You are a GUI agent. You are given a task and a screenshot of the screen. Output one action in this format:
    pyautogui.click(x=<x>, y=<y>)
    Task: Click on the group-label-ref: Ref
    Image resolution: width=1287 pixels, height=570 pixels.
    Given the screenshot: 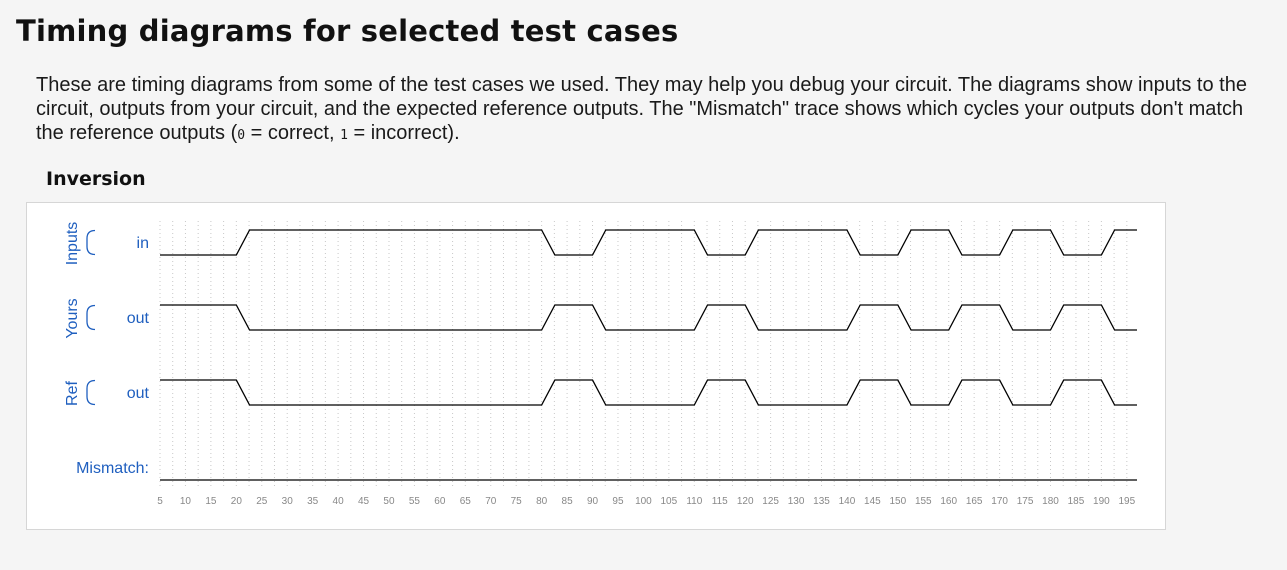 What is the action you would take?
    pyautogui.click(x=72, y=393)
    